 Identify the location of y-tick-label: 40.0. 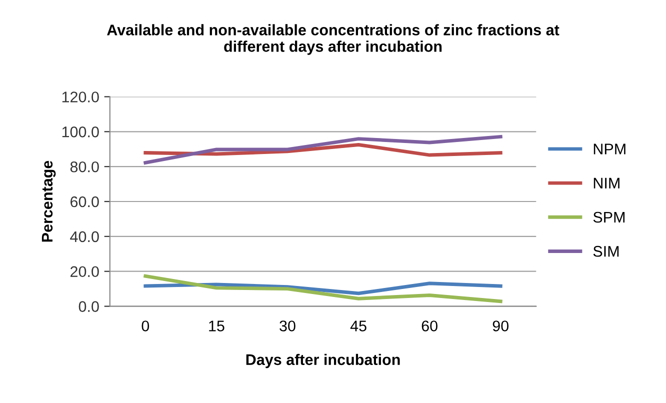
(84, 236).